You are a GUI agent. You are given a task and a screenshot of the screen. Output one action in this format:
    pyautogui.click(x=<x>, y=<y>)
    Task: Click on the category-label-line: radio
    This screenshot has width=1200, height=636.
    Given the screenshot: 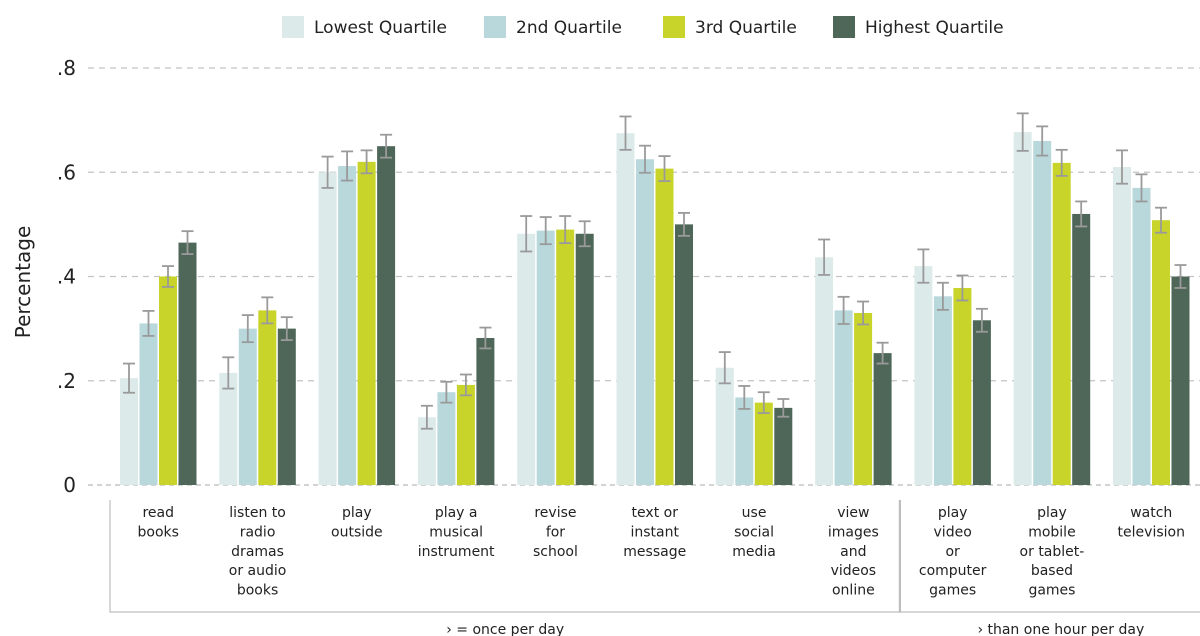 What is the action you would take?
    pyautogui.click(x=258, y=532)
    